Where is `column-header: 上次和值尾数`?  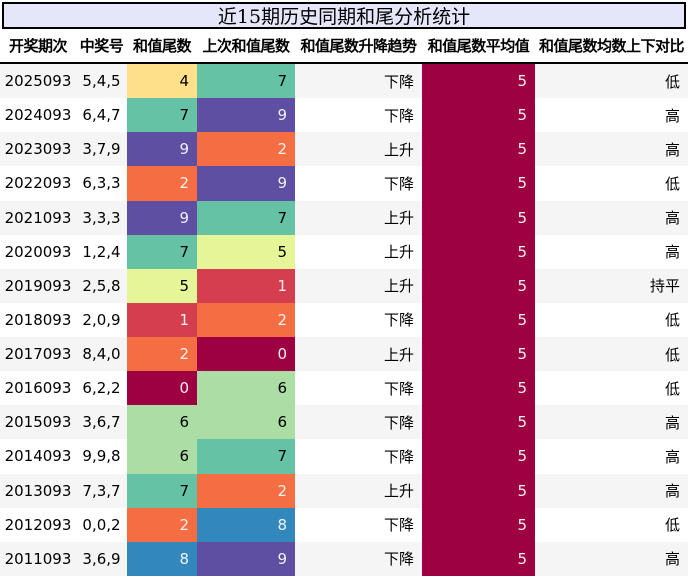 column-header: 上次和值尾数 is located at coordinates (246, 46).